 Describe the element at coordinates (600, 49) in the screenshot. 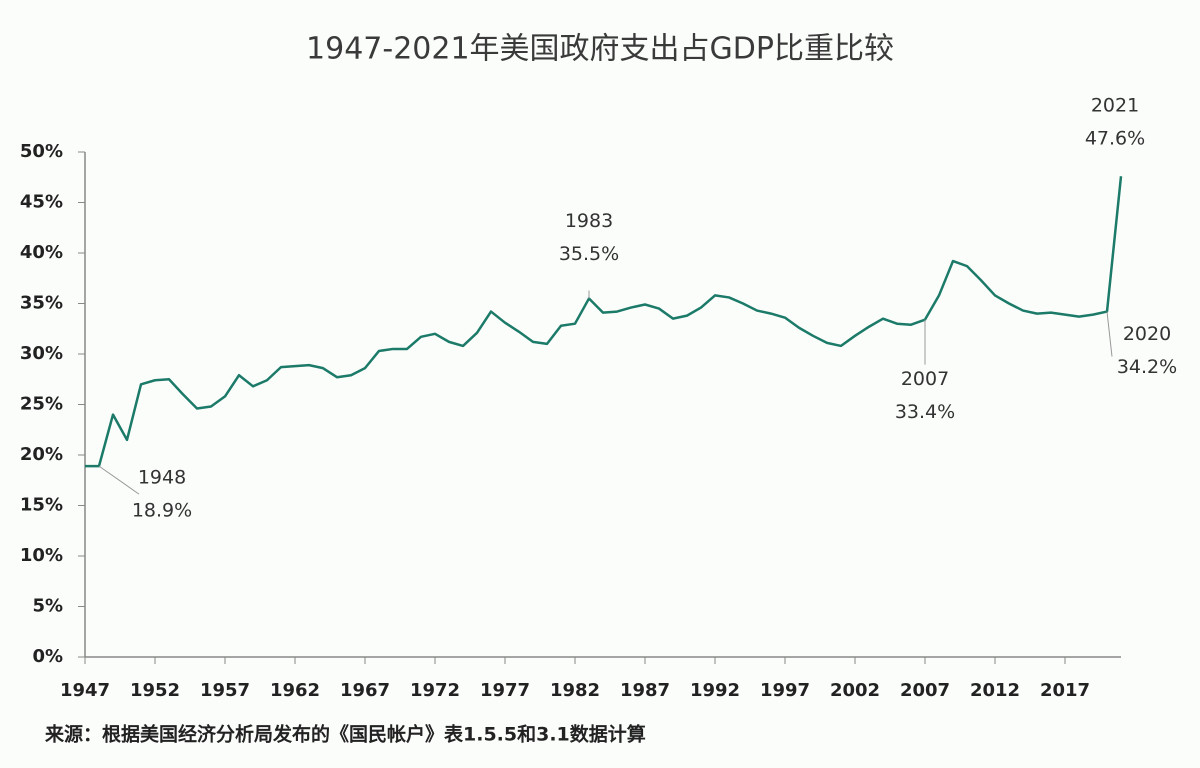

I see `chart-title: 1947-2021年美国政府支出占GDP比重比较` at that location.